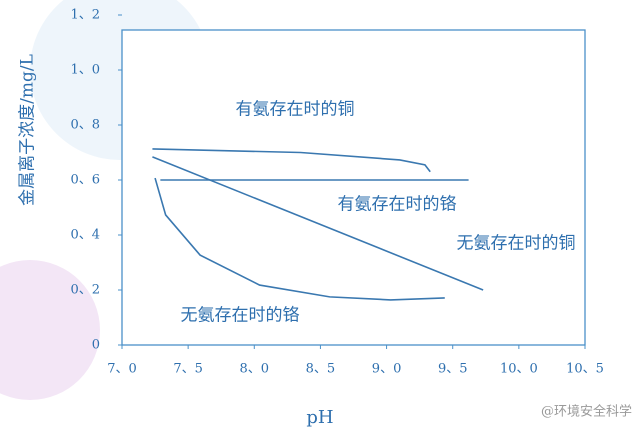  What do you see at coordinates (387, 369) in the screenshot?
I see `x-tick-label: 9、0` at bounding box center [387, 369].